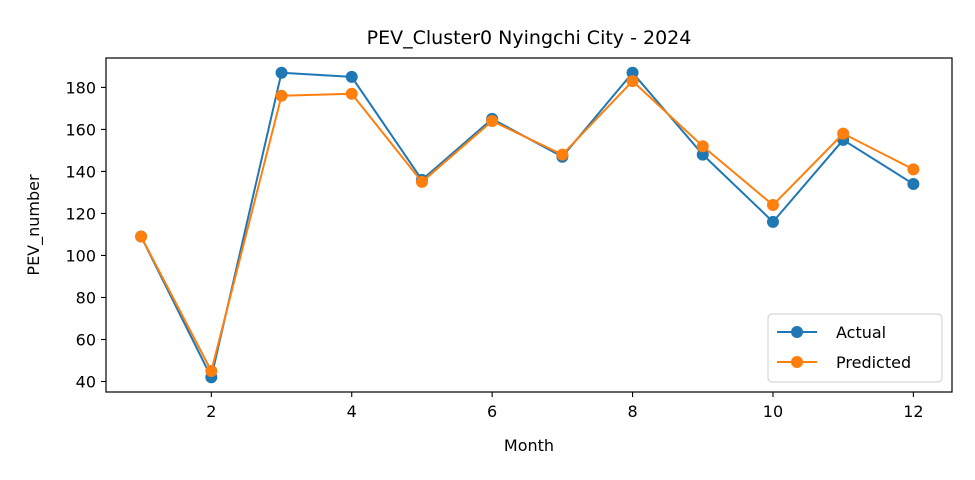 The width and height of the screenshot is (975, 480). I want to click on y-tick-label: 140, so click(80, 171).